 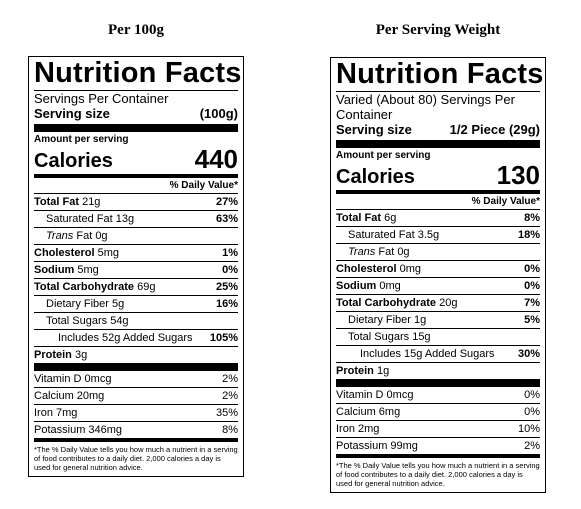 What do you see at coordinates (438, 268) in the screenshot?
I see `nutrient-row-cholesterol: Cholesterol 0mg 0%` at bounding box center [438, 268].